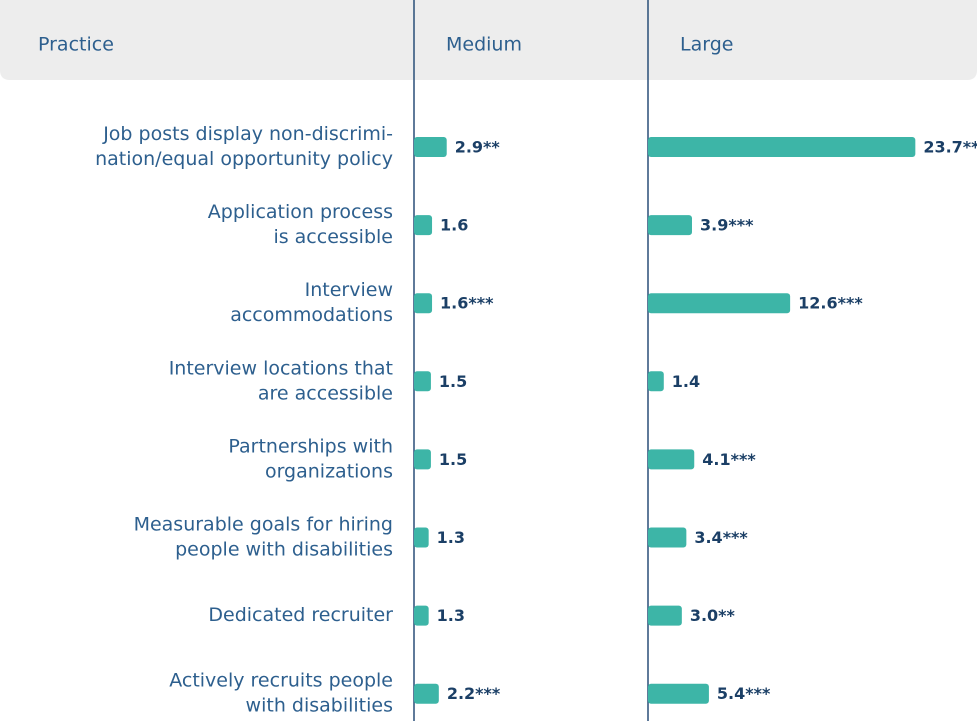  I want to click on category-label: Interview locations that, so click(281, 368).